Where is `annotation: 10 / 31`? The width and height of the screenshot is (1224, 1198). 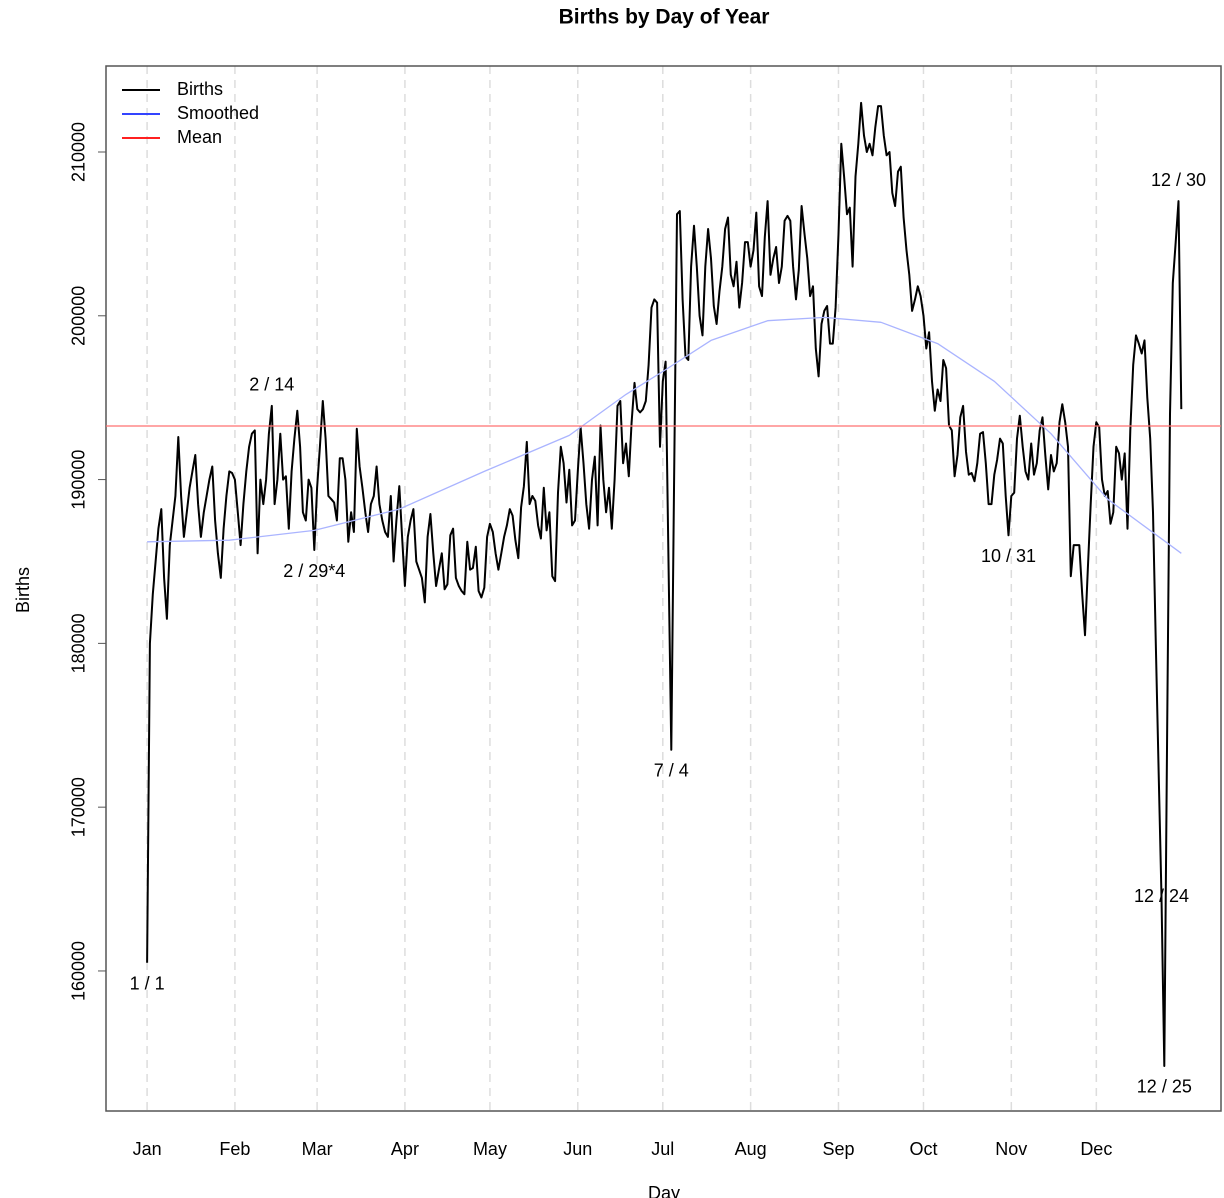 annotation: 10 / 31 is located at coordinates (1008, 556).